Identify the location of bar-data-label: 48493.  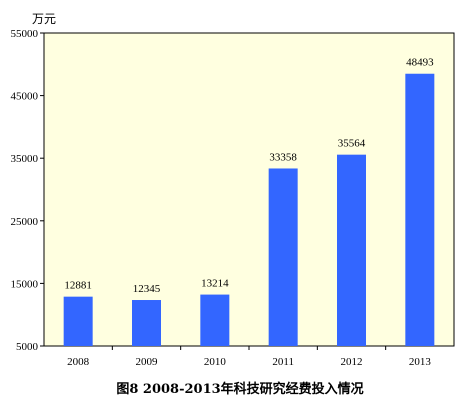
(420, 63).